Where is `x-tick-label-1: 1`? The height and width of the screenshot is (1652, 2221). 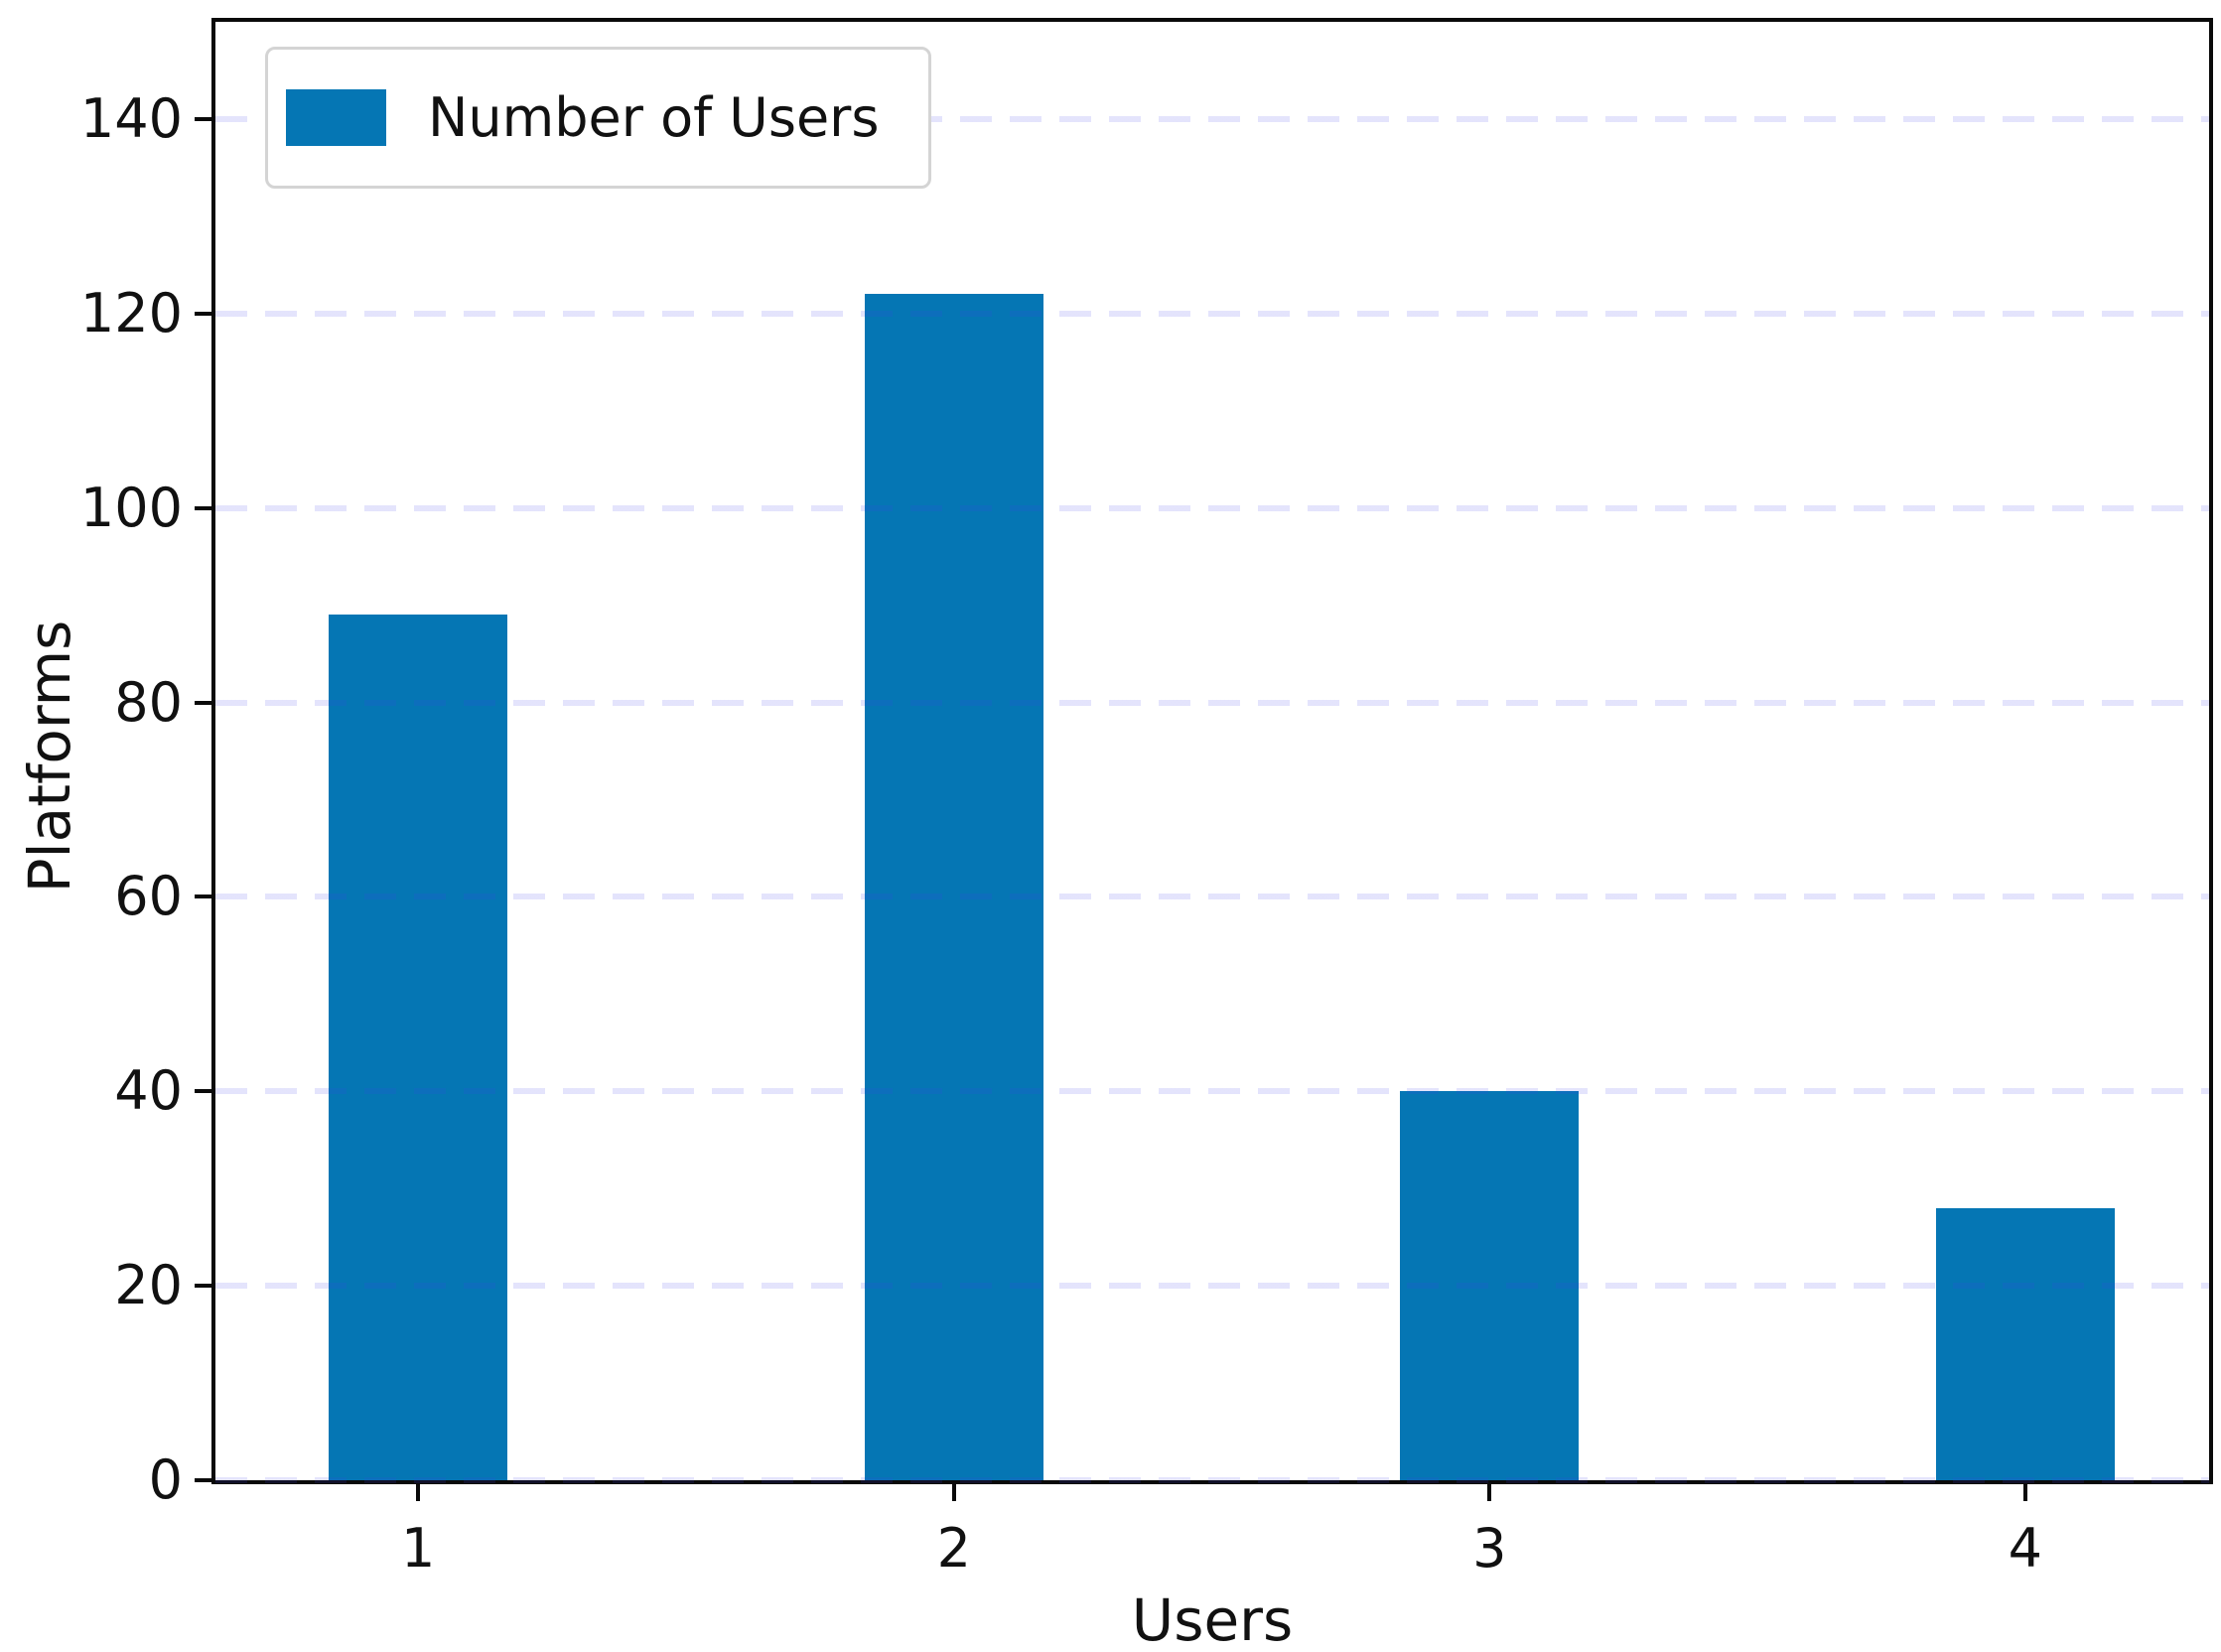 x-tick-label-1: 1 is located at coordinates (418, 1549).